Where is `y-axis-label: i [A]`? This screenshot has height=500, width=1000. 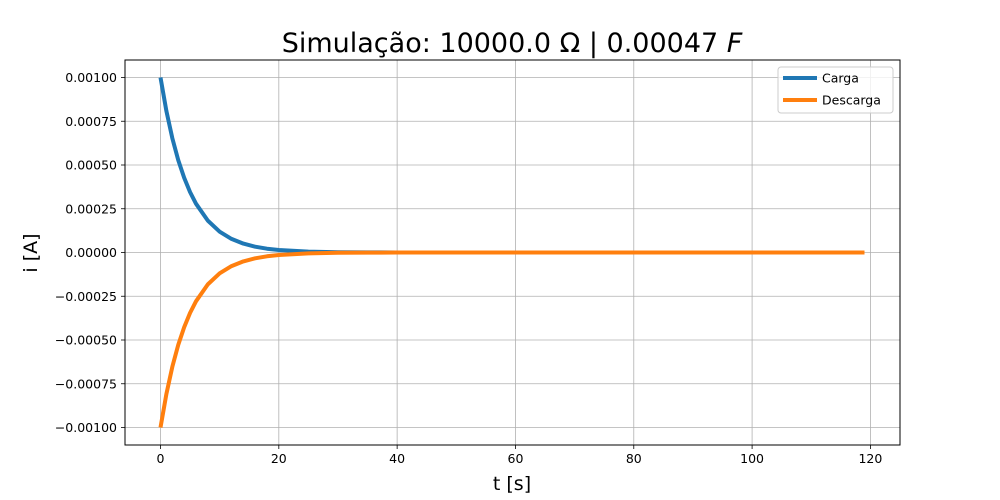
y-axis-label: i [A] is located at coordinates (31, 252).